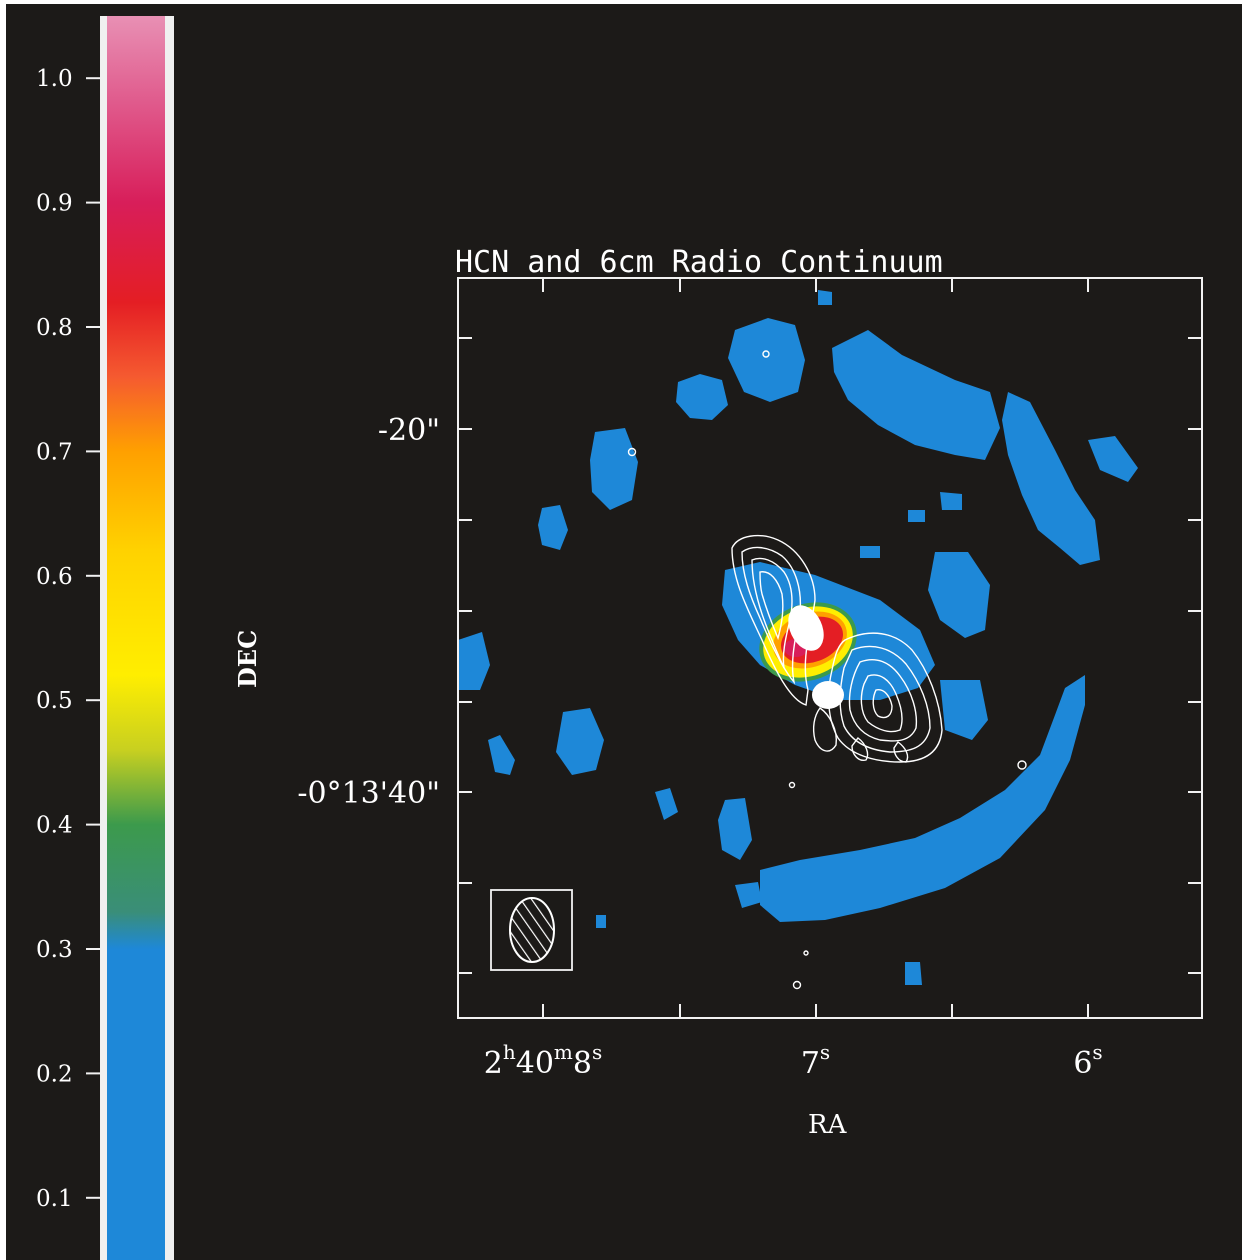  Describe the element at coordinates (54, 79) in the screenshot. I see `colorbar-tick-label: 1.0` at that location.